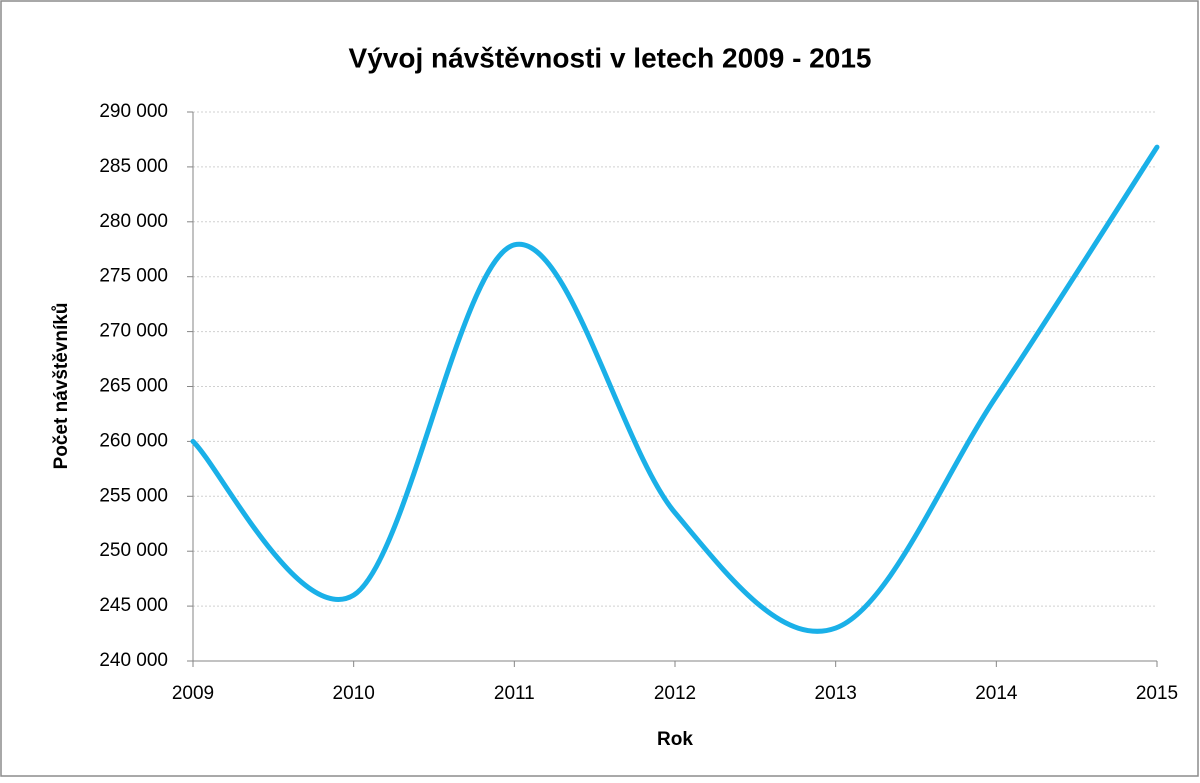 Image resolution: width=1200 pixels, height=783 pixels. Describe the element at coordinates (514, 693) in the screenshot. I see `x-tick-label: 2011` at that location.